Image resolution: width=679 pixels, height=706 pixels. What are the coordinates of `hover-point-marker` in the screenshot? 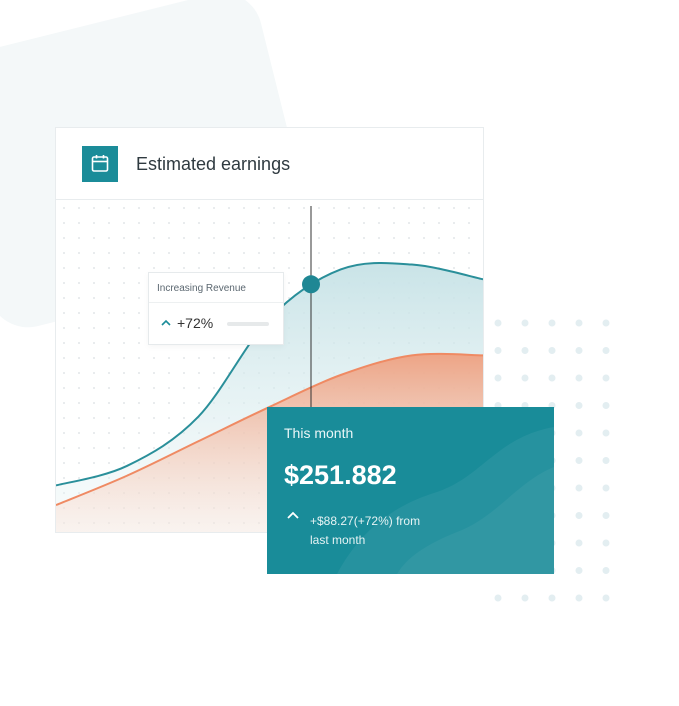 It's located at (311, 284).